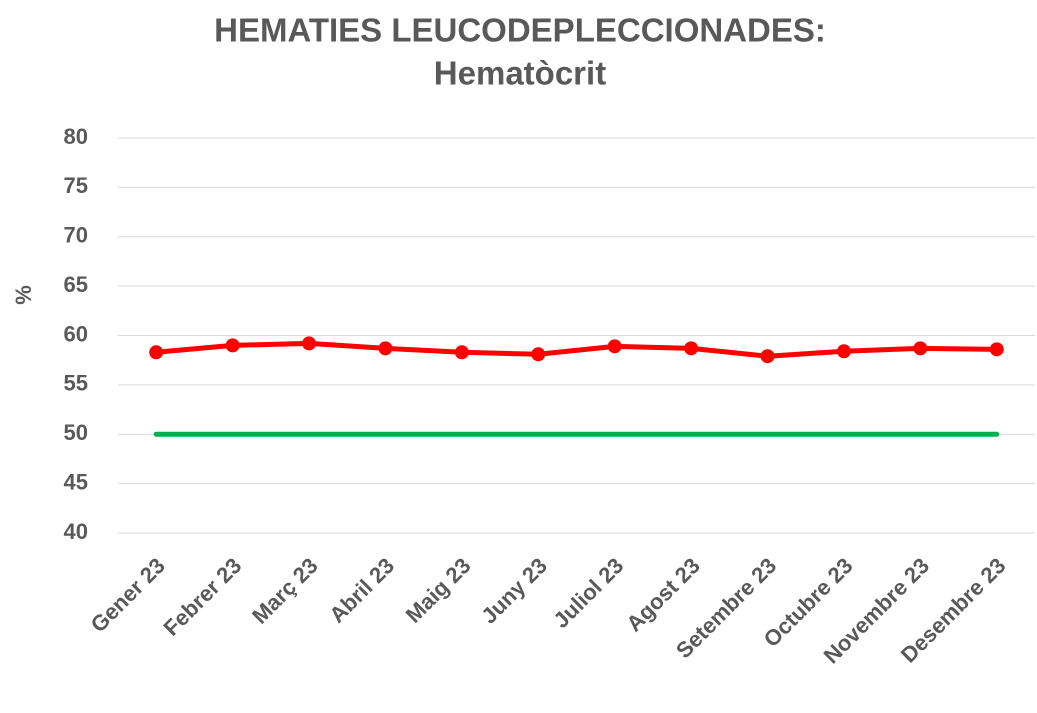 Image resolution: width=1037 pixels, height=713 pixels. Describe the element at coordinates (520, 30) in the screenshot. I see `chart-title: HEMATIES LEUCODEPLECCIONADES:` at that location.